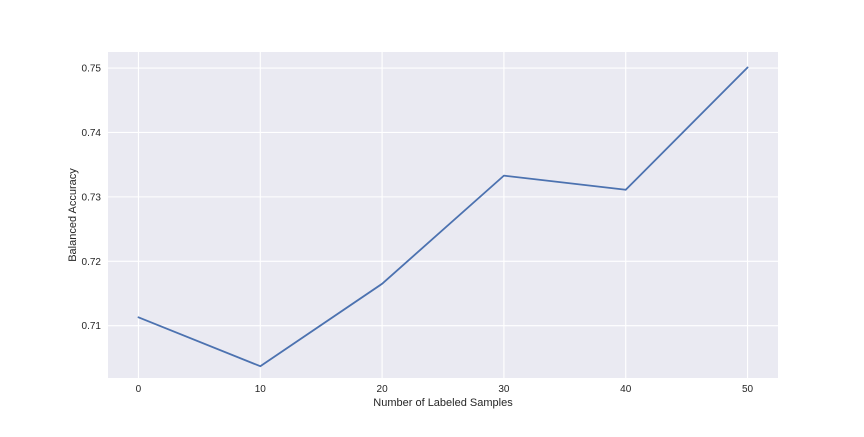 Image resolution: width=864 pixels, height=437 pixels. What do you see at coordinates (92, 262) in the screenshot?
I see `y-tick-label: 0.72` at bounding box center [92, 262].